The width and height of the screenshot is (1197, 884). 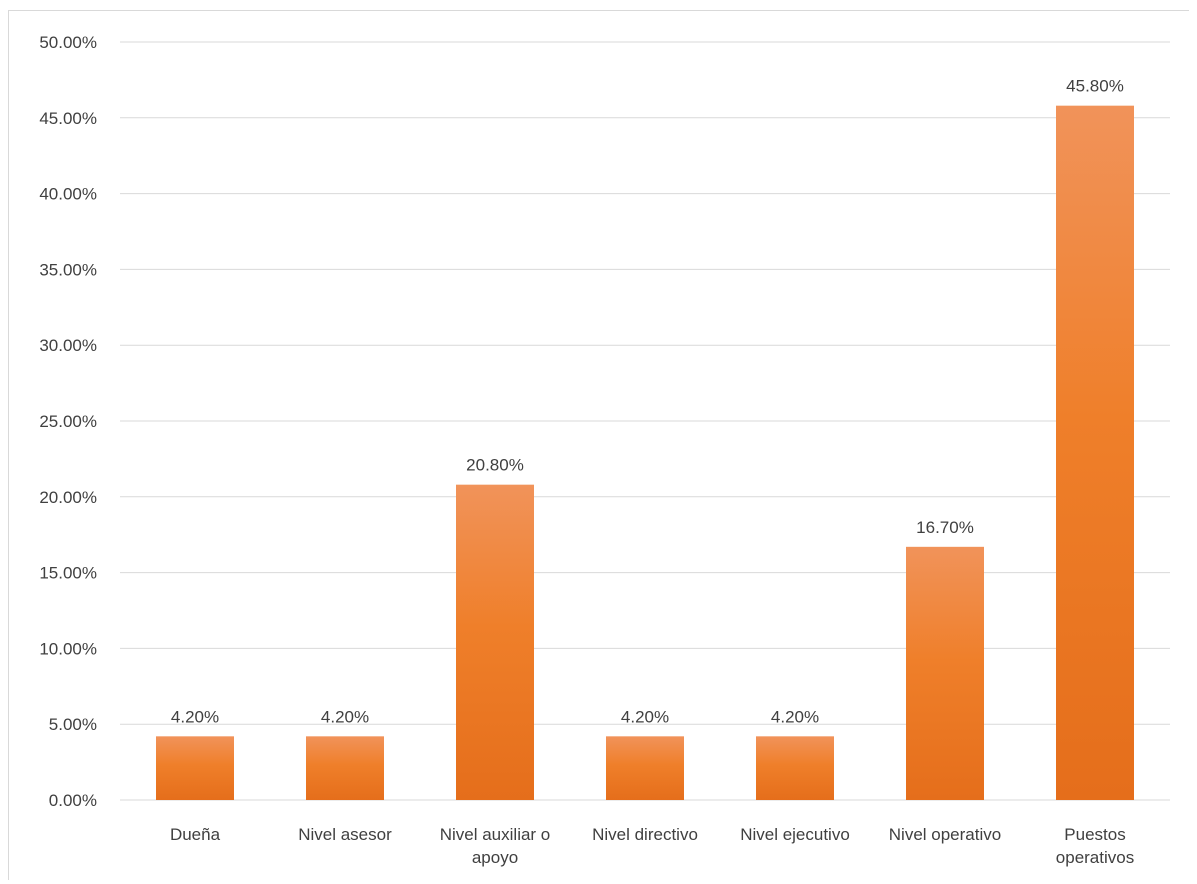 I want to click on category-label: Nivel directivo, so click(x=645, y=834).